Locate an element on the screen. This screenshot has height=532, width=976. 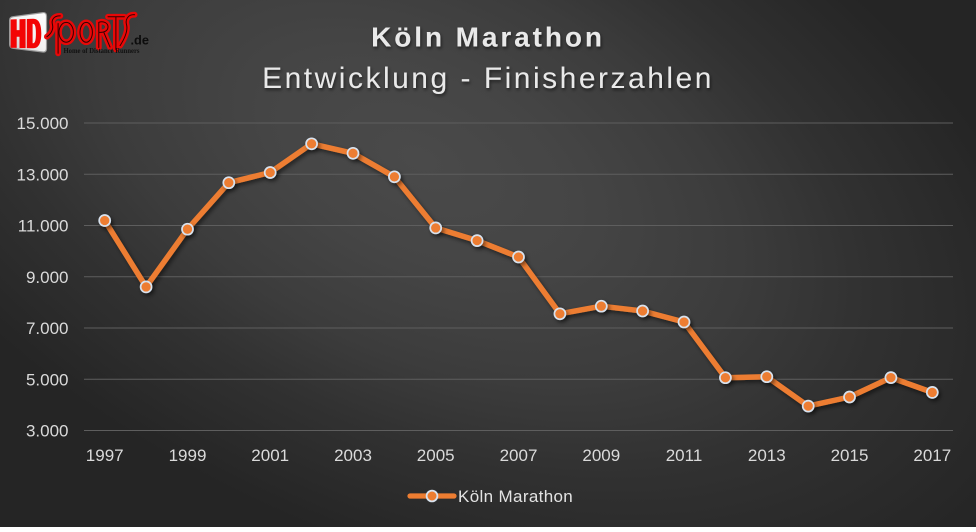
svg-text: 1997 is located at coordinates (105, 455).